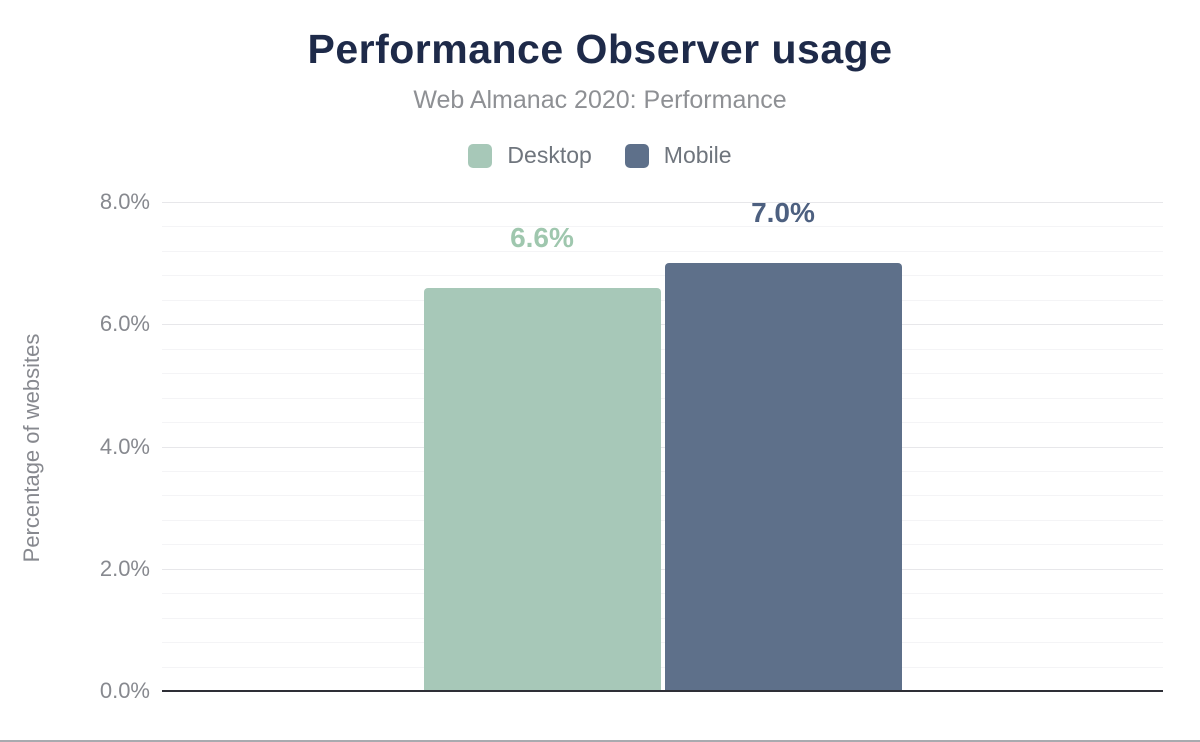 This screenshot has width=1200, height=742. Describe the element at coordinates (542, 237) in the screenshot. I see `bar-value-label-desktop: 6.6%` at that location.